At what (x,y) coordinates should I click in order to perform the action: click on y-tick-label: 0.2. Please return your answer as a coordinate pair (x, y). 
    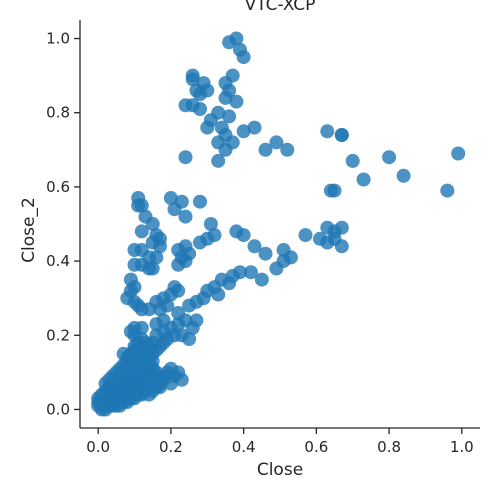
    Looking at the image, I should click on (58, 335).